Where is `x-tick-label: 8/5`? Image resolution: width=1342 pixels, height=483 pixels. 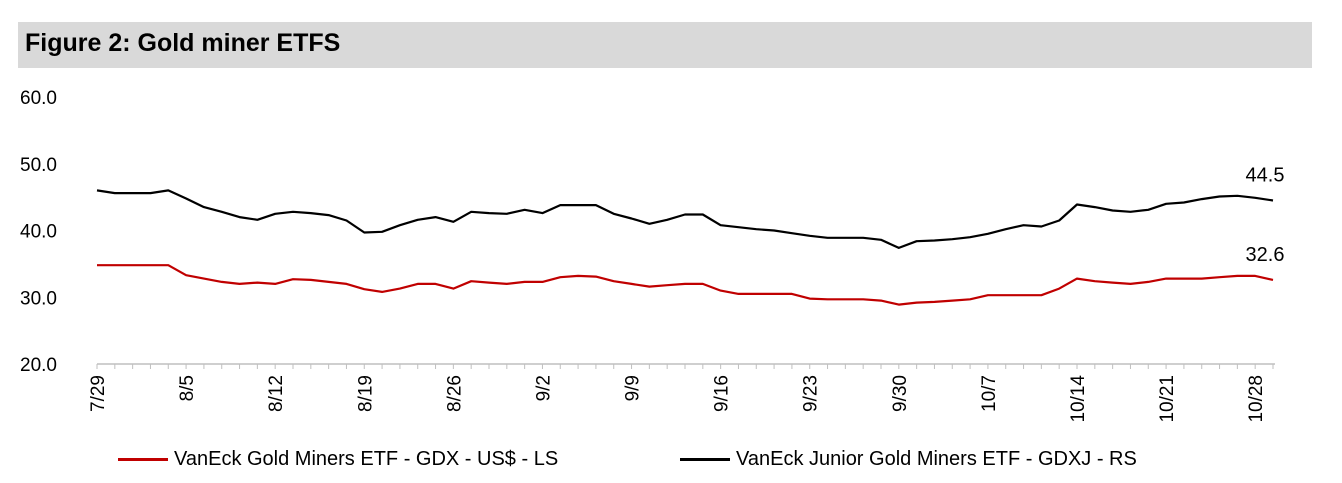 x-tick-label: 8/5 is located at coordinates (187, 388).